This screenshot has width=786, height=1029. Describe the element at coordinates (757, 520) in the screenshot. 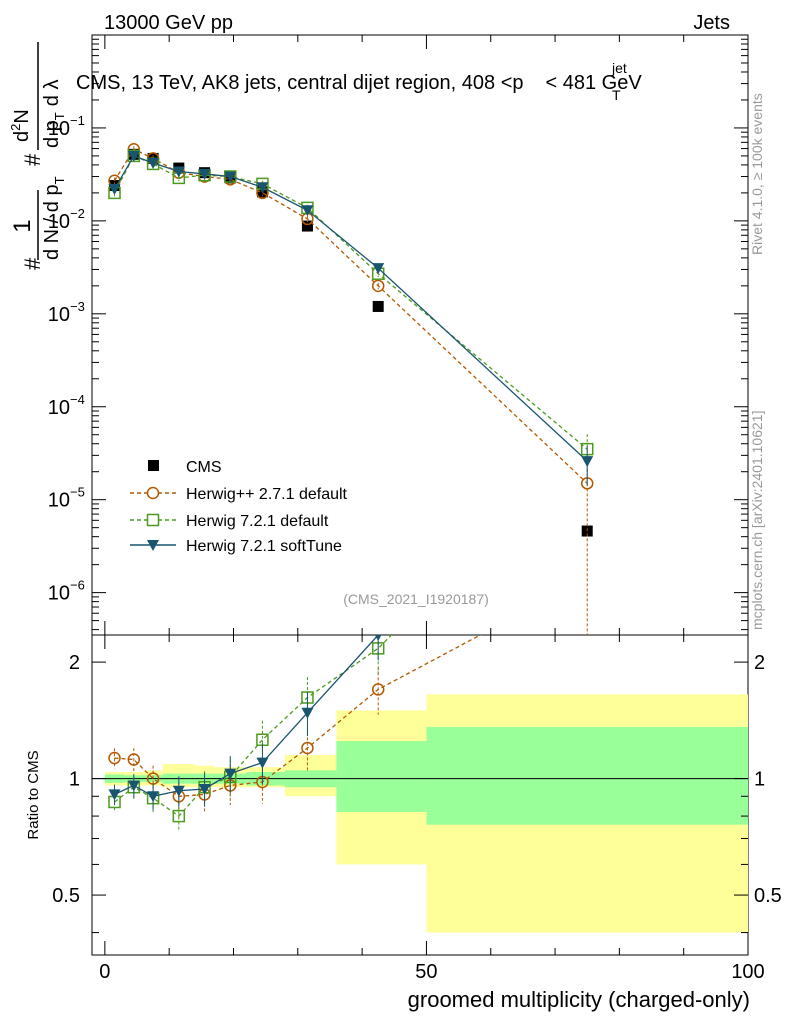

I see `mcplots-label: mcplots.cern.ch [arXiv:2401.10621]` at that location.